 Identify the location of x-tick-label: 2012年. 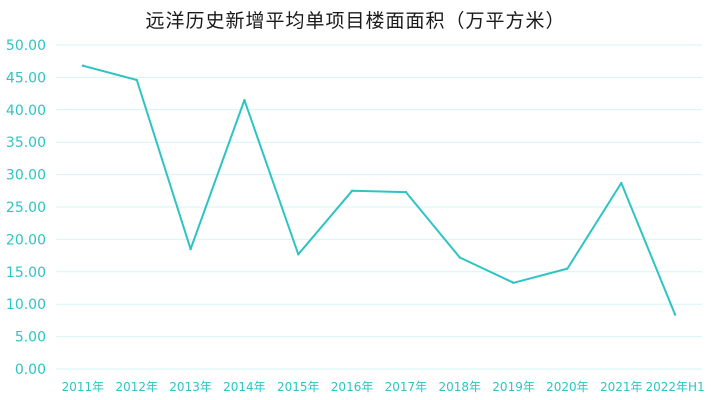
(136, 387).